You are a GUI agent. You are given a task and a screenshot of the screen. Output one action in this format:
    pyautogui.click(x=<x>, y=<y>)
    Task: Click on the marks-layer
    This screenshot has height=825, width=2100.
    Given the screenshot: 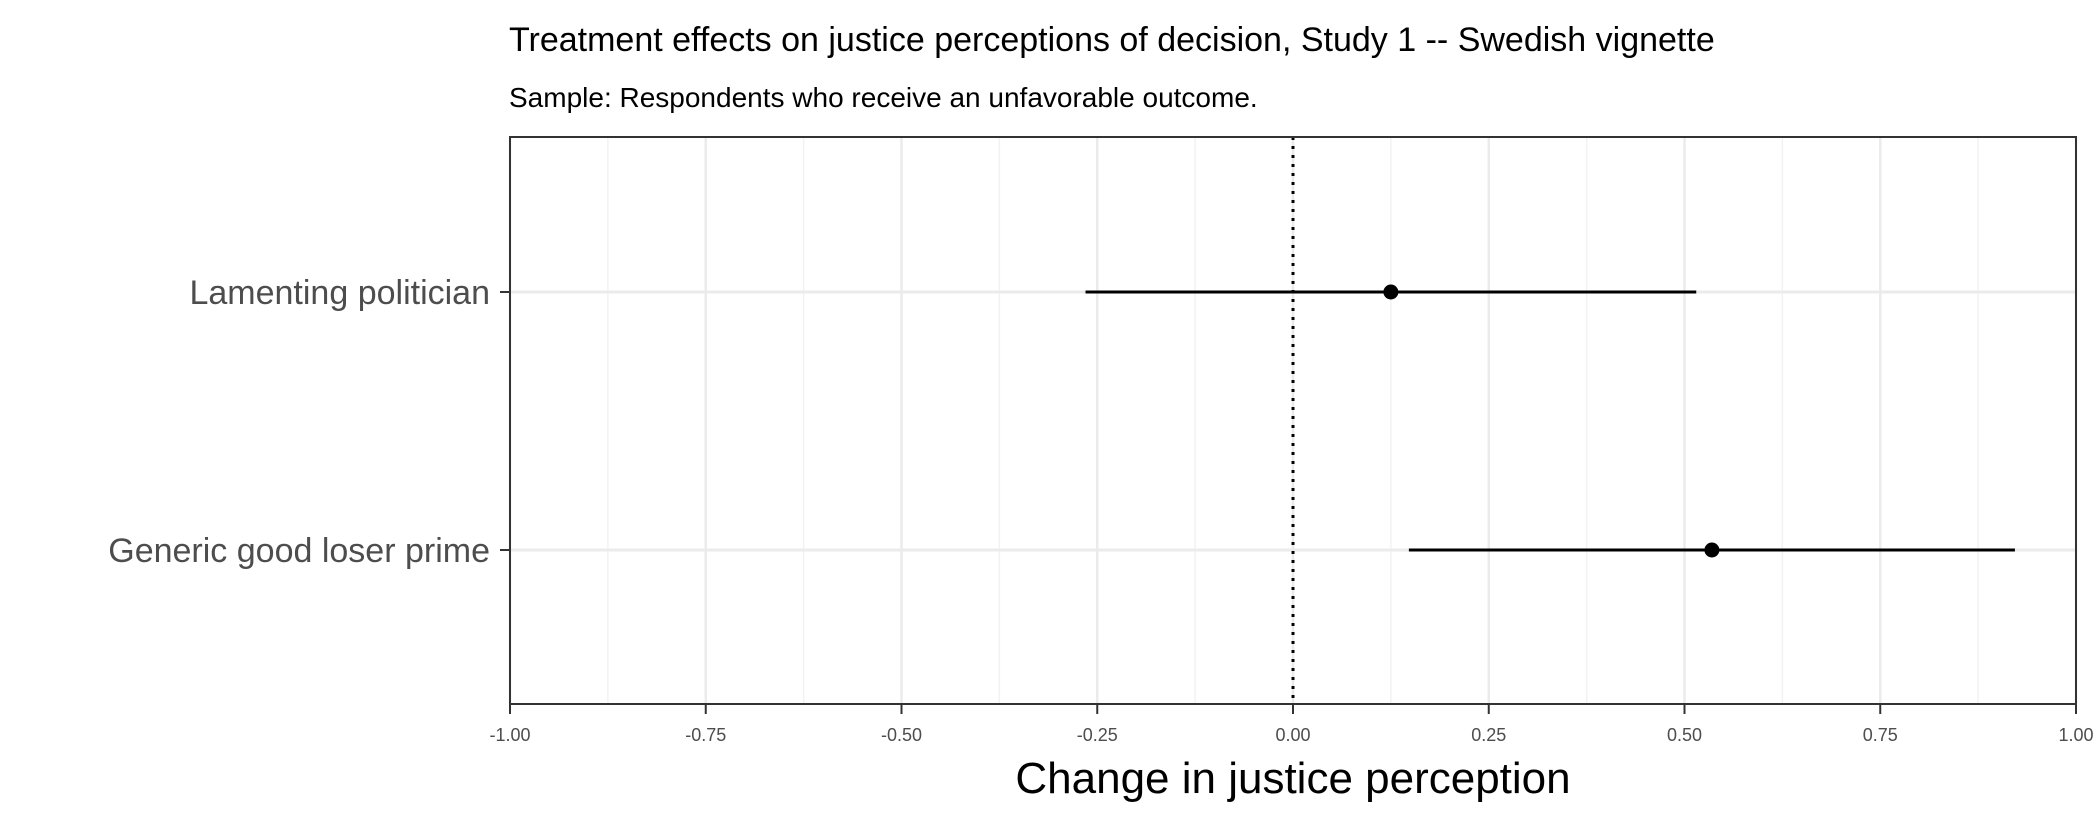 What is the action you would take?
    pyautogui.click(x=1550, y=421)
    